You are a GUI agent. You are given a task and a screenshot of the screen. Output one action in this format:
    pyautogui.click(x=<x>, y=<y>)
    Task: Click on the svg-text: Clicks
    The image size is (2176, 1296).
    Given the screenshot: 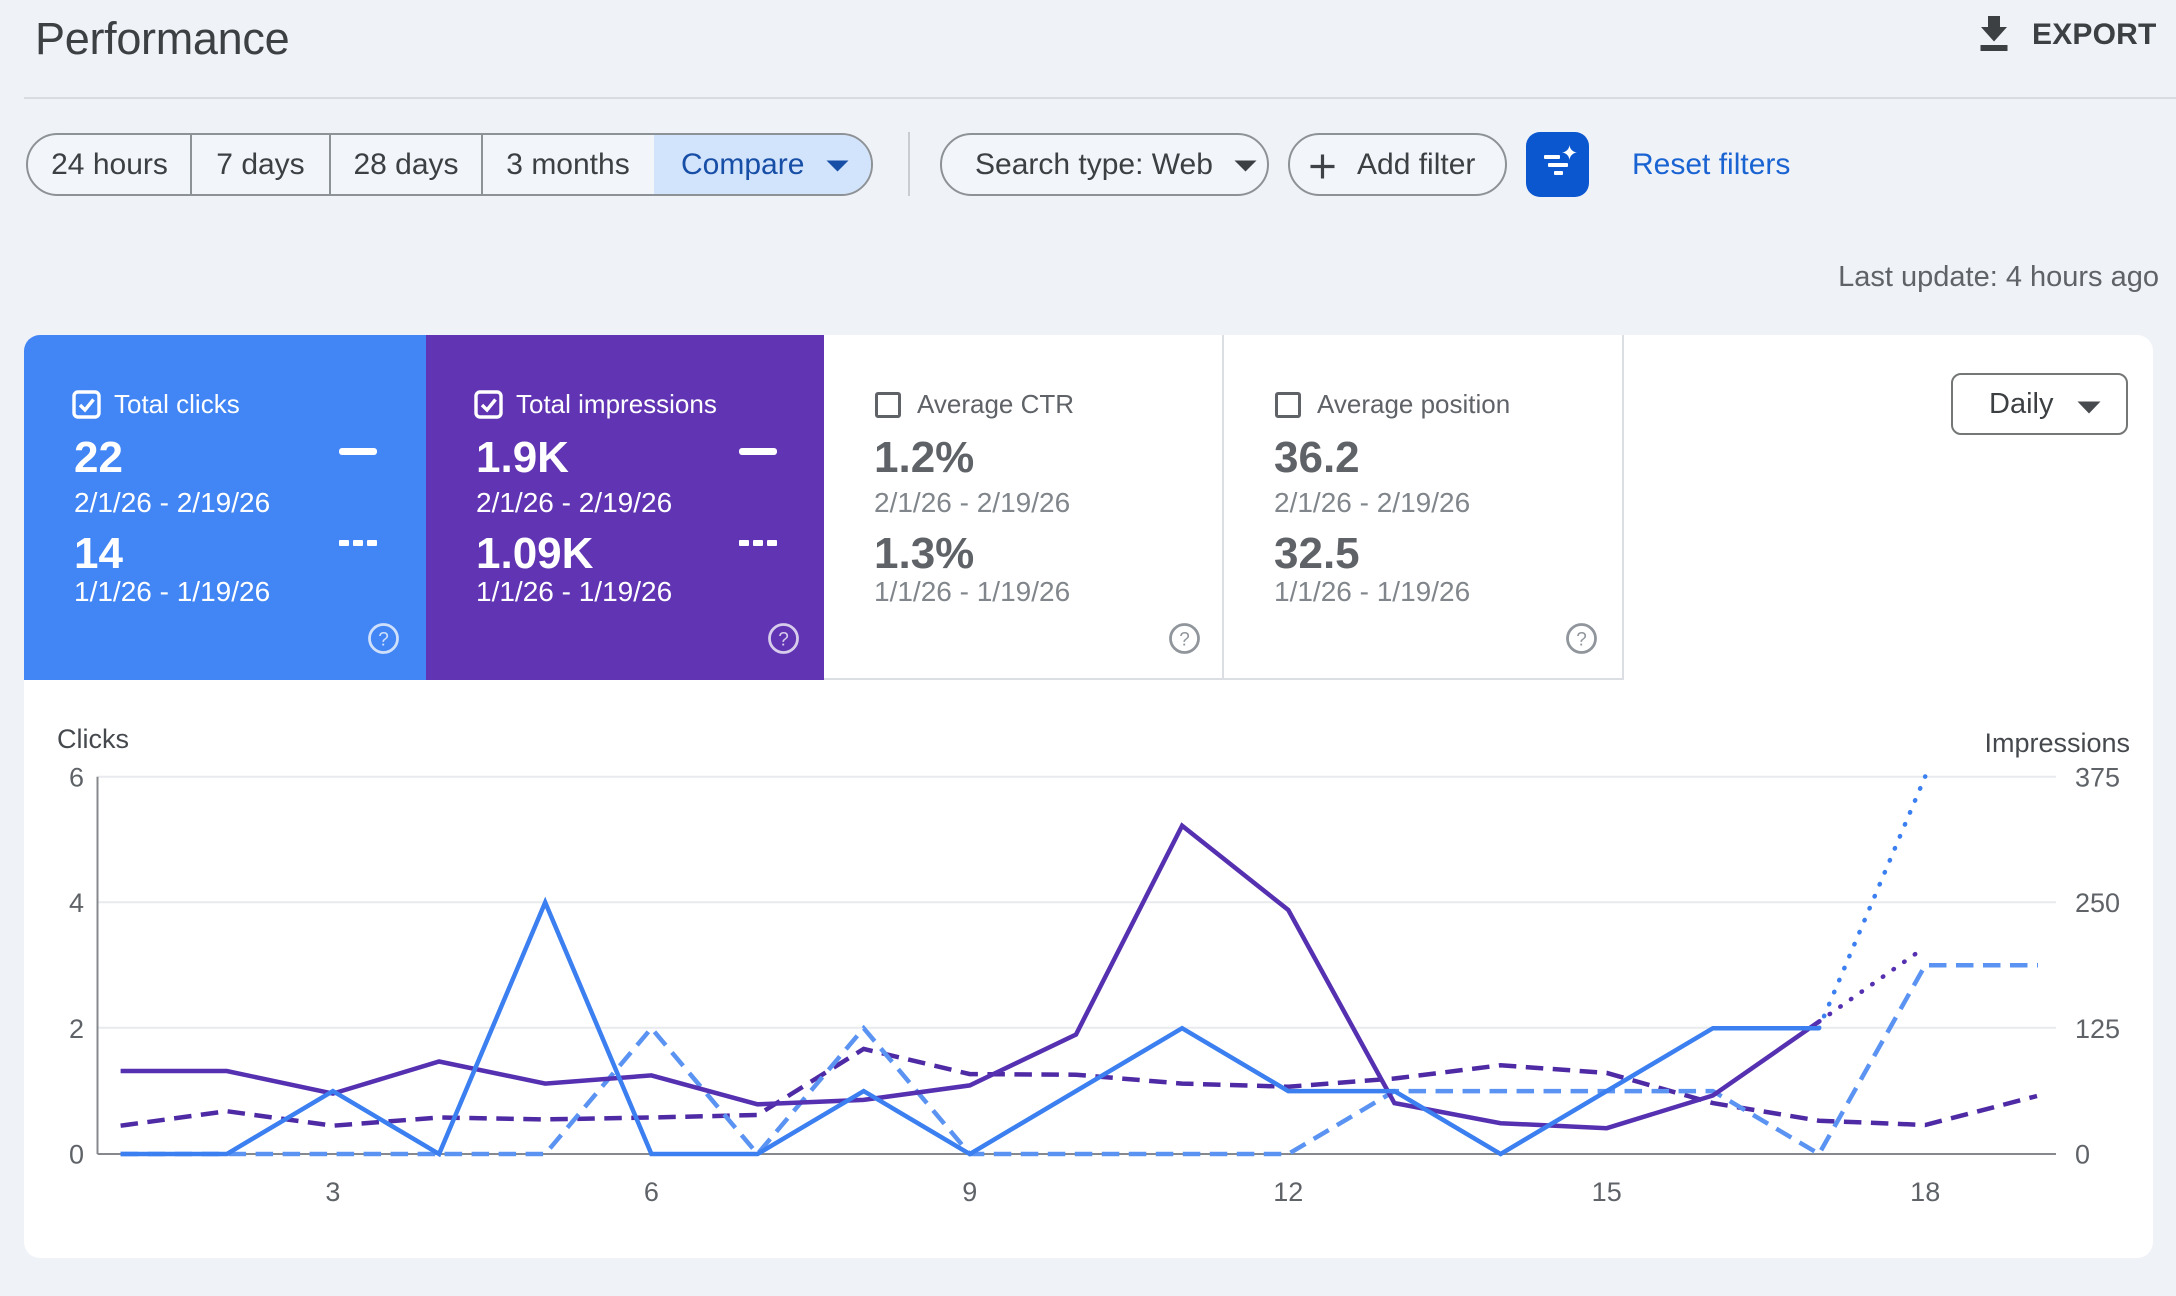 What is the action you would take?
    pyautogui.click(x=93, y=739)
    